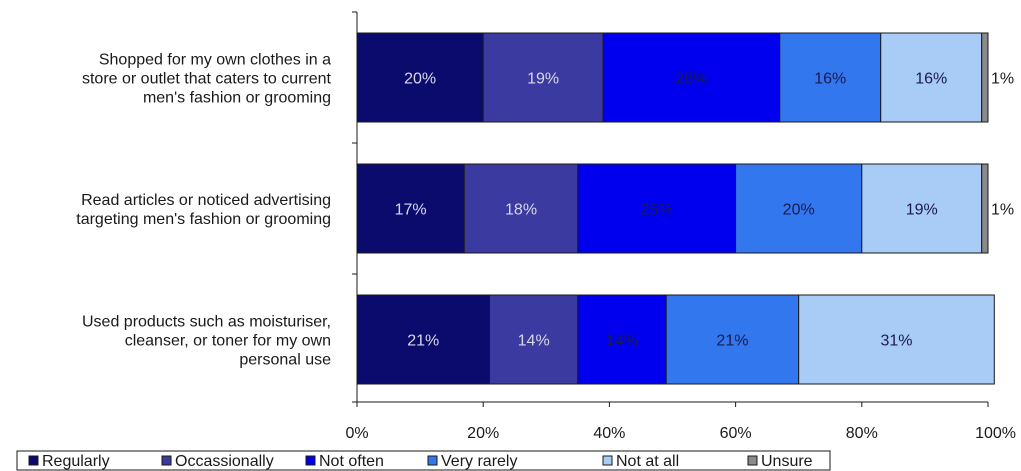  I want to click on legend-label: Not often, so click(351, 461).